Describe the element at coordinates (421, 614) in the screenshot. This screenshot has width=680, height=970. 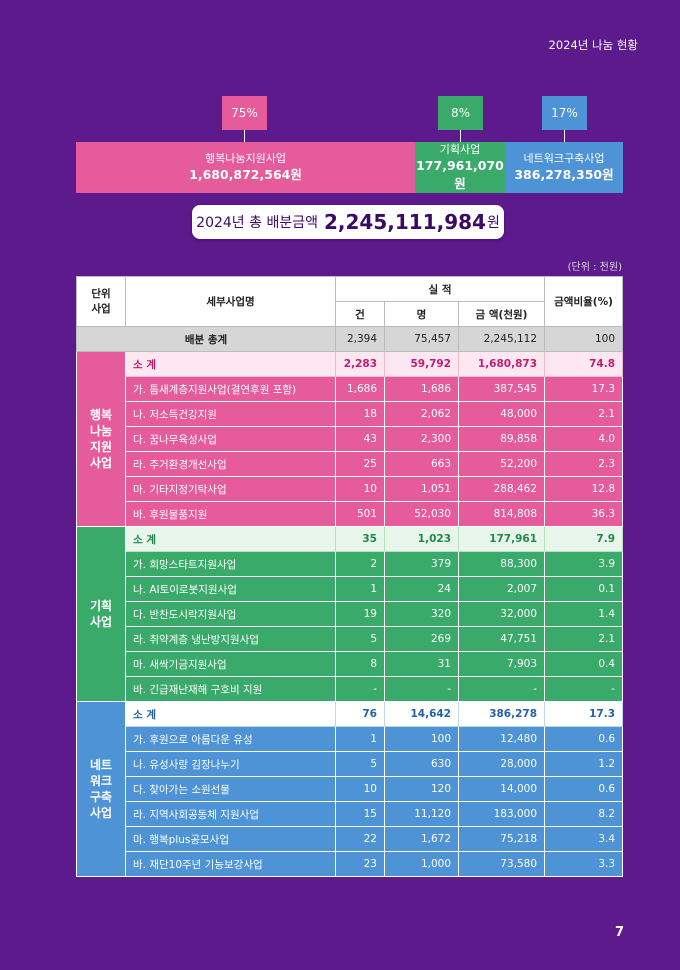
I see `cell-people: 320` at that location.